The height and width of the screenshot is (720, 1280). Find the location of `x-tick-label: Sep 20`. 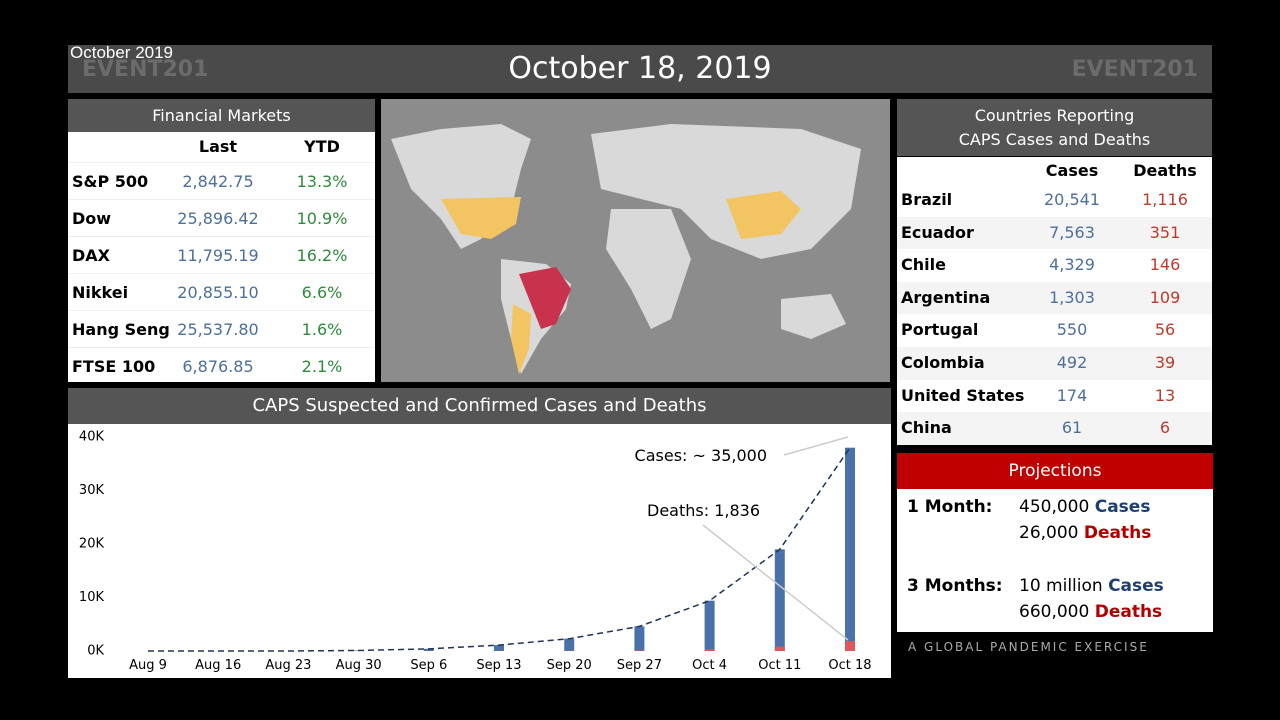

x-tick-label: Sep 20 is located at coordinates (569, 665).